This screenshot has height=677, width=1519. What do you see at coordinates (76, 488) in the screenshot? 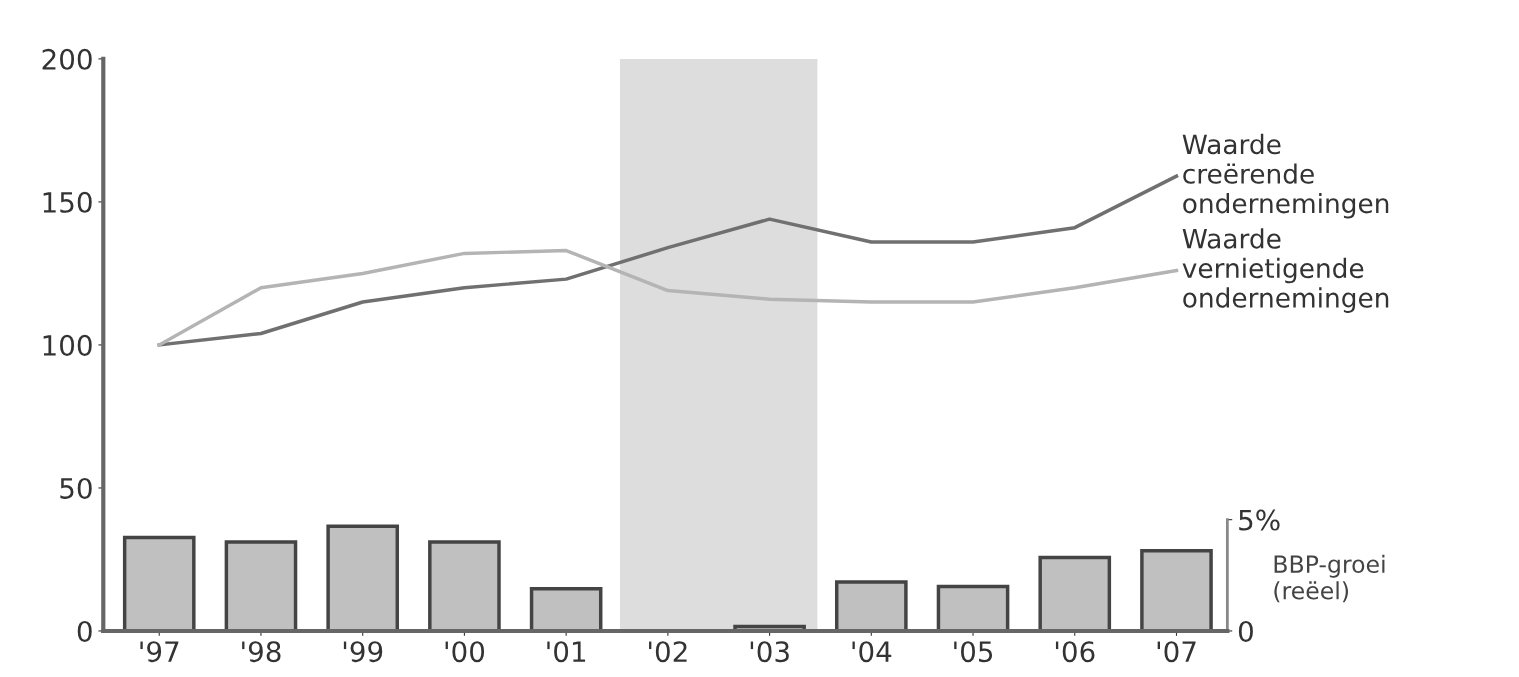
I see `y-tick-label: 50` at bounding box center [76, 488].